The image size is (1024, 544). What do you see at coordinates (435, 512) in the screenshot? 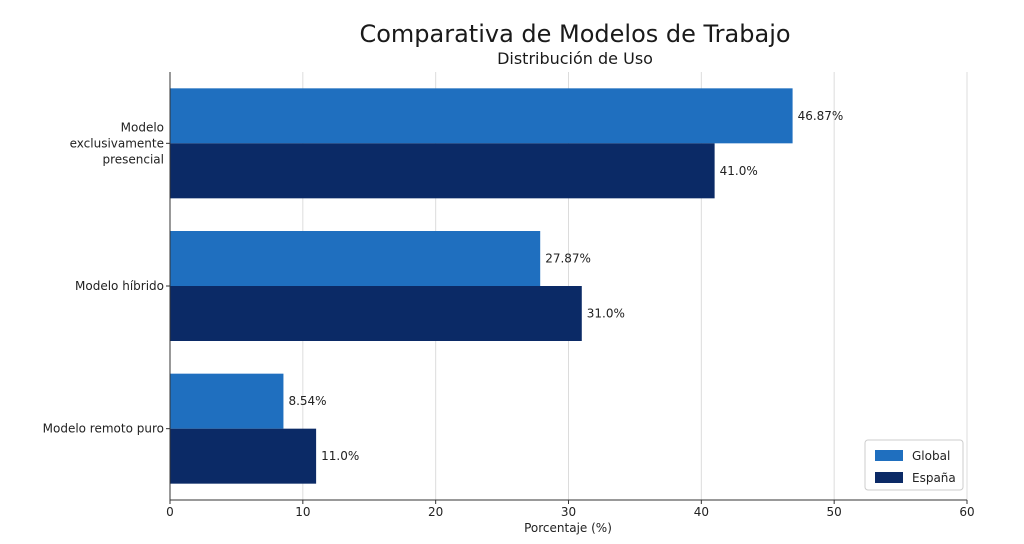
I see `x-tick-label: 20` at bounding box center [435, 512].